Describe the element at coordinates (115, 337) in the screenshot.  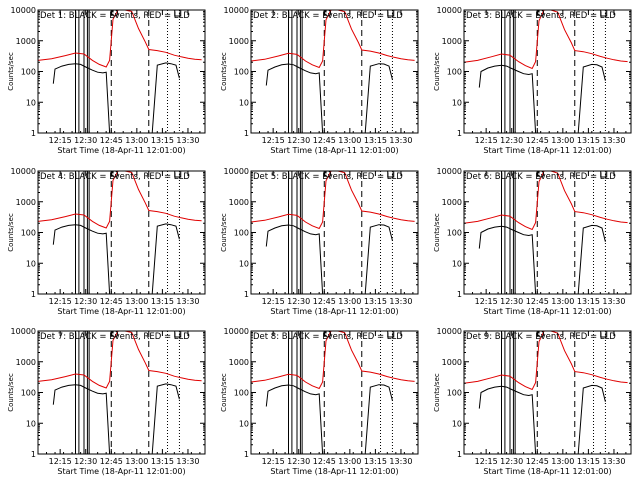
I see `panel-title: Det 7: BLACK = Events, RED = LLD` at that location.